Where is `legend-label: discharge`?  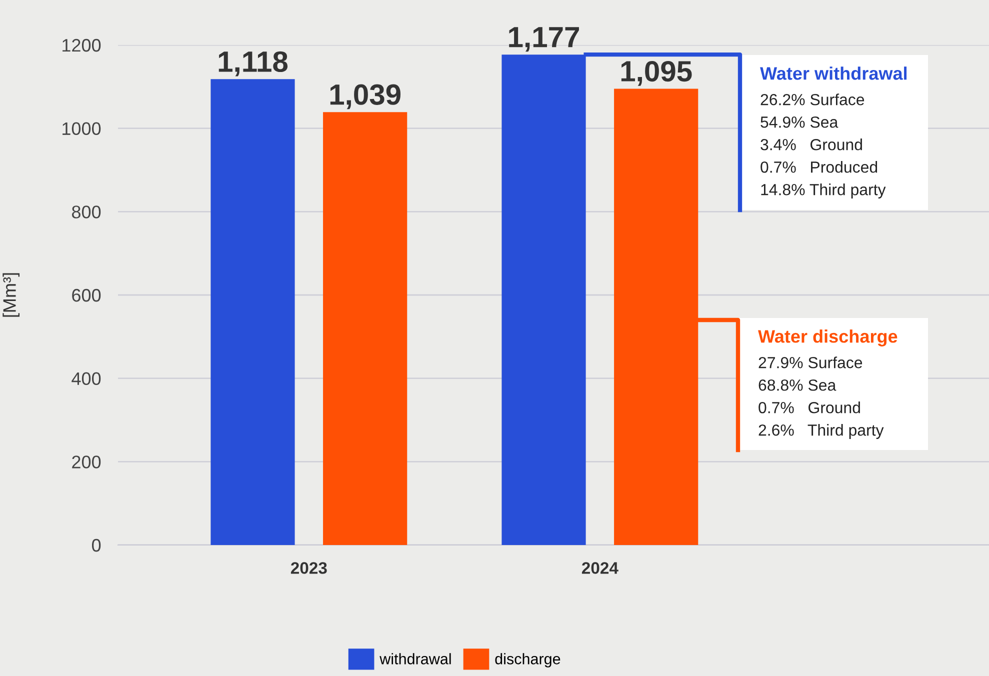 legend-label: discharge is located at coordinates (527, 660).